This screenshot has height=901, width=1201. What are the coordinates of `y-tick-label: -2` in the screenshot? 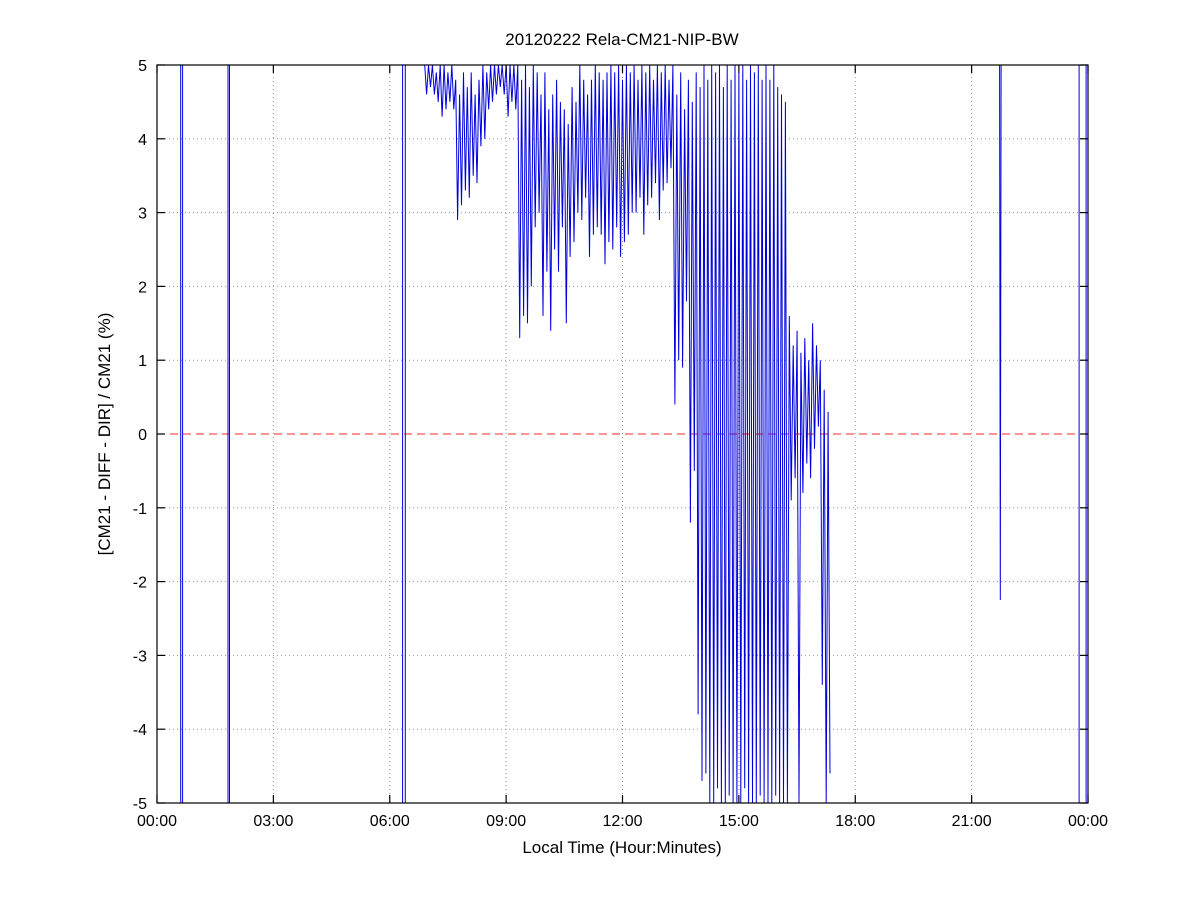 It's located at (140, 583).